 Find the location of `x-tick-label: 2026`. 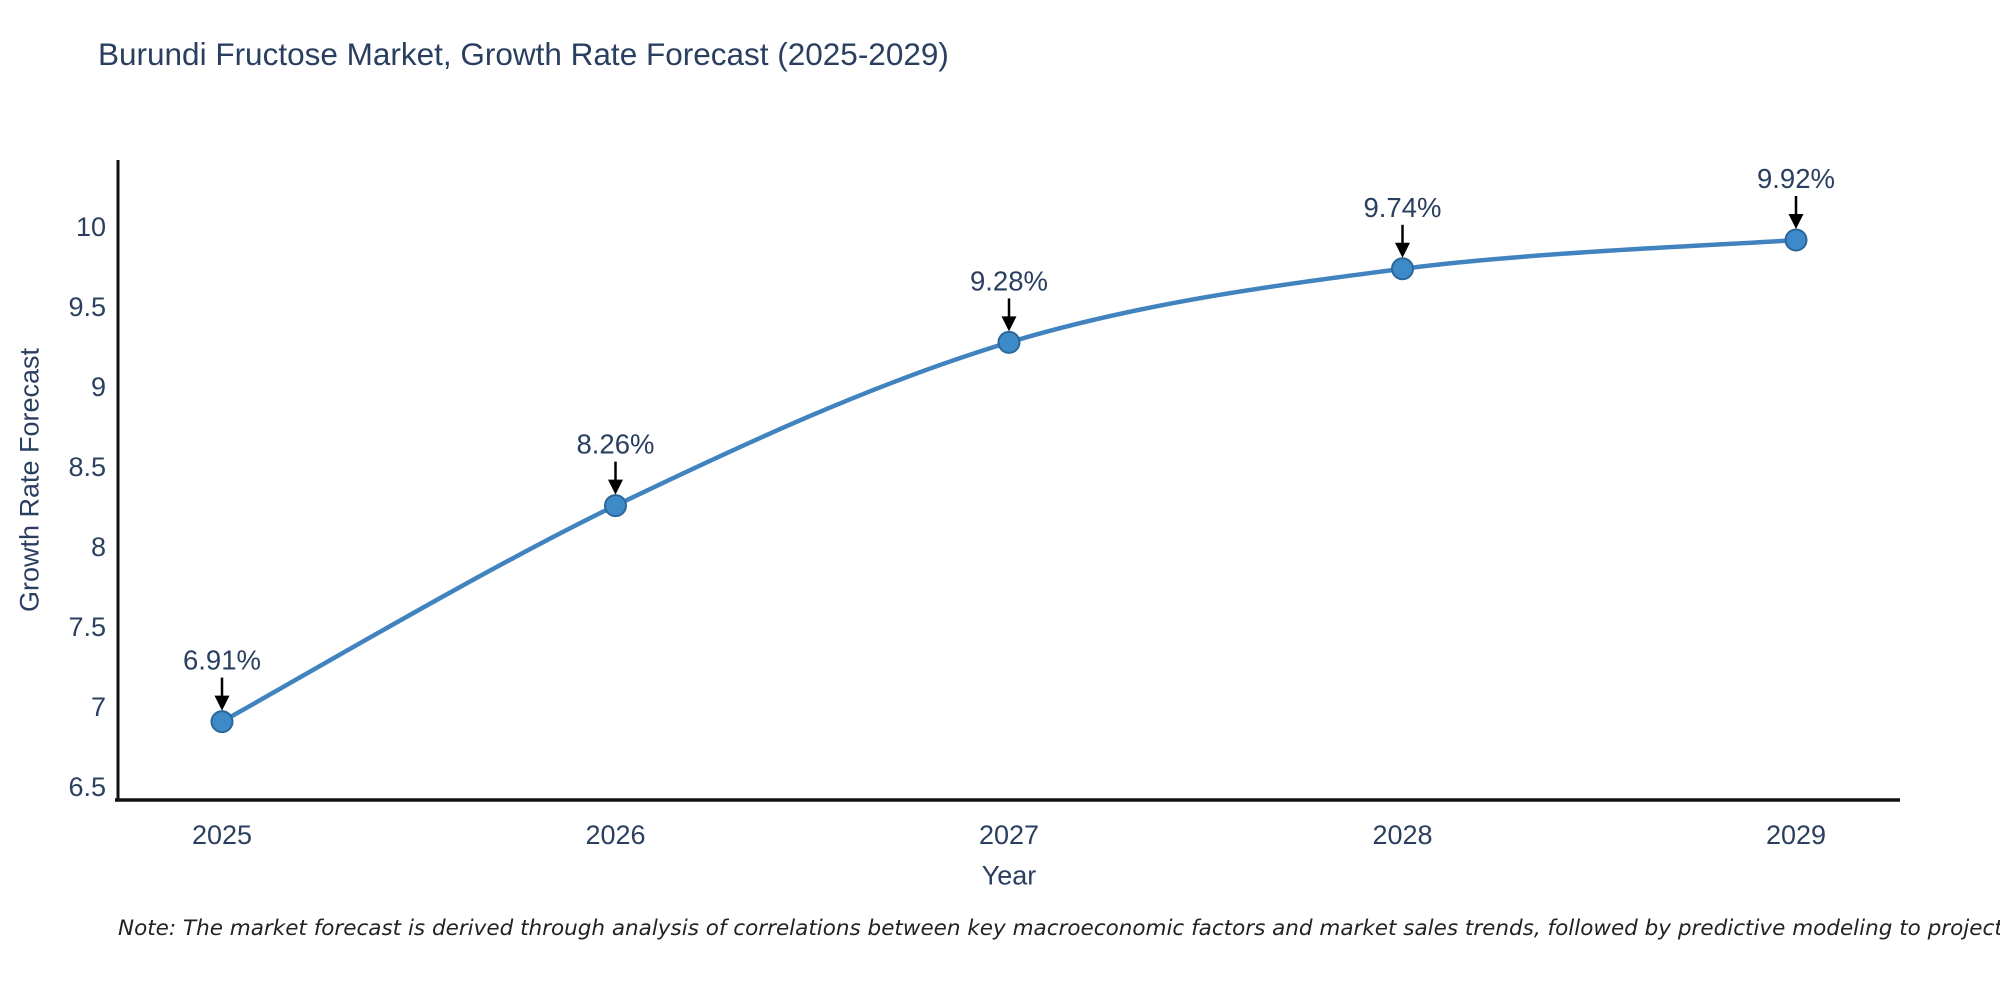

x-tick-label: 2026 is located at coordinates (615, 835).